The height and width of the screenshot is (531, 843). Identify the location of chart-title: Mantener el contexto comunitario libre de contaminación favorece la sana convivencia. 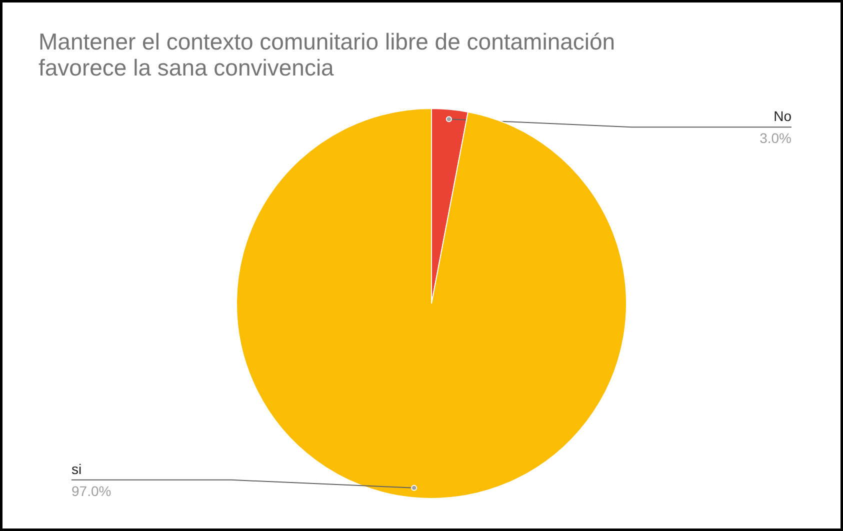
(327, 54).